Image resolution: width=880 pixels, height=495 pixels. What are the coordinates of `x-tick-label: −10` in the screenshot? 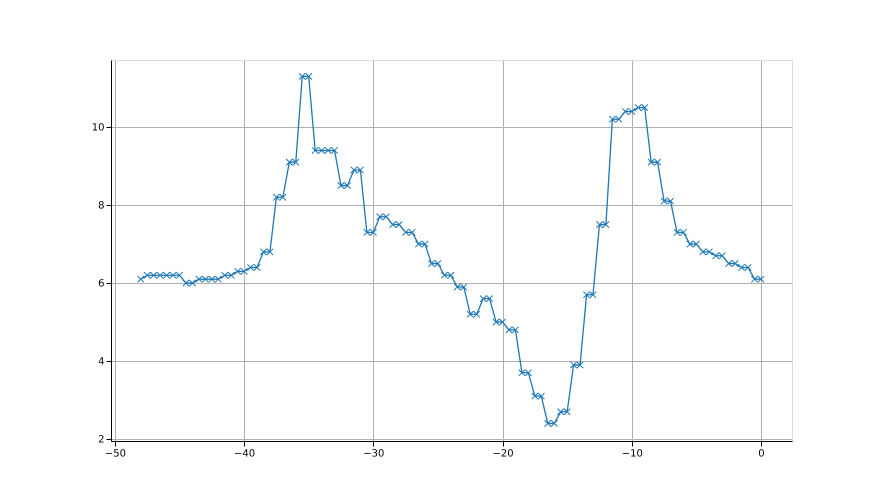 It's located at (632, 454).